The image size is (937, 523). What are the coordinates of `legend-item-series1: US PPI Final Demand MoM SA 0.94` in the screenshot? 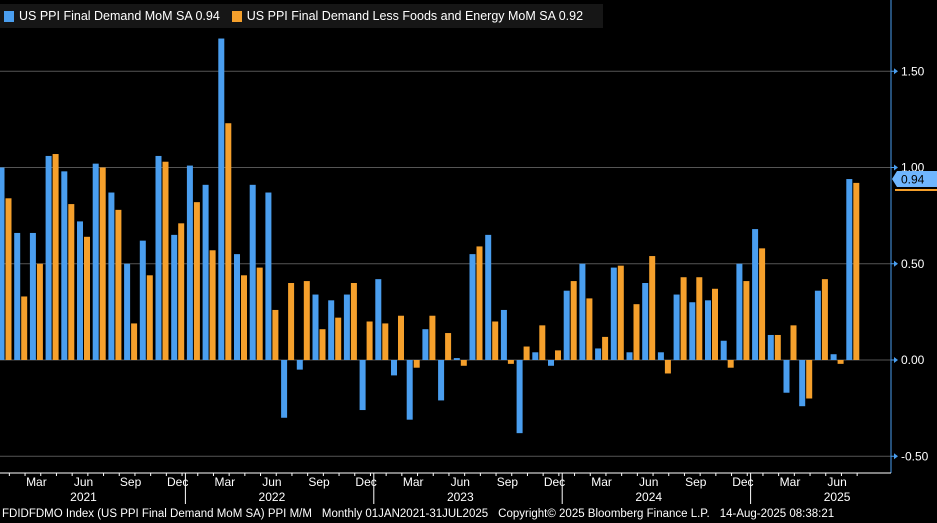 It's located at (112, 16).